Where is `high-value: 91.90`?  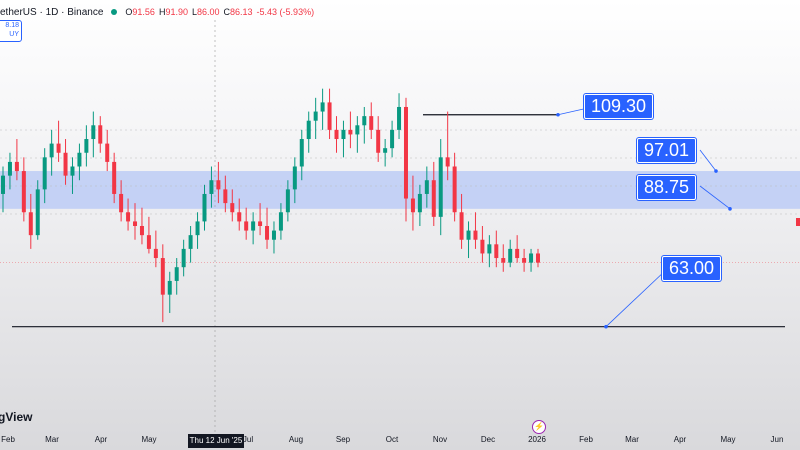
high-value: 91.90 is located at coordinates (176, 12).